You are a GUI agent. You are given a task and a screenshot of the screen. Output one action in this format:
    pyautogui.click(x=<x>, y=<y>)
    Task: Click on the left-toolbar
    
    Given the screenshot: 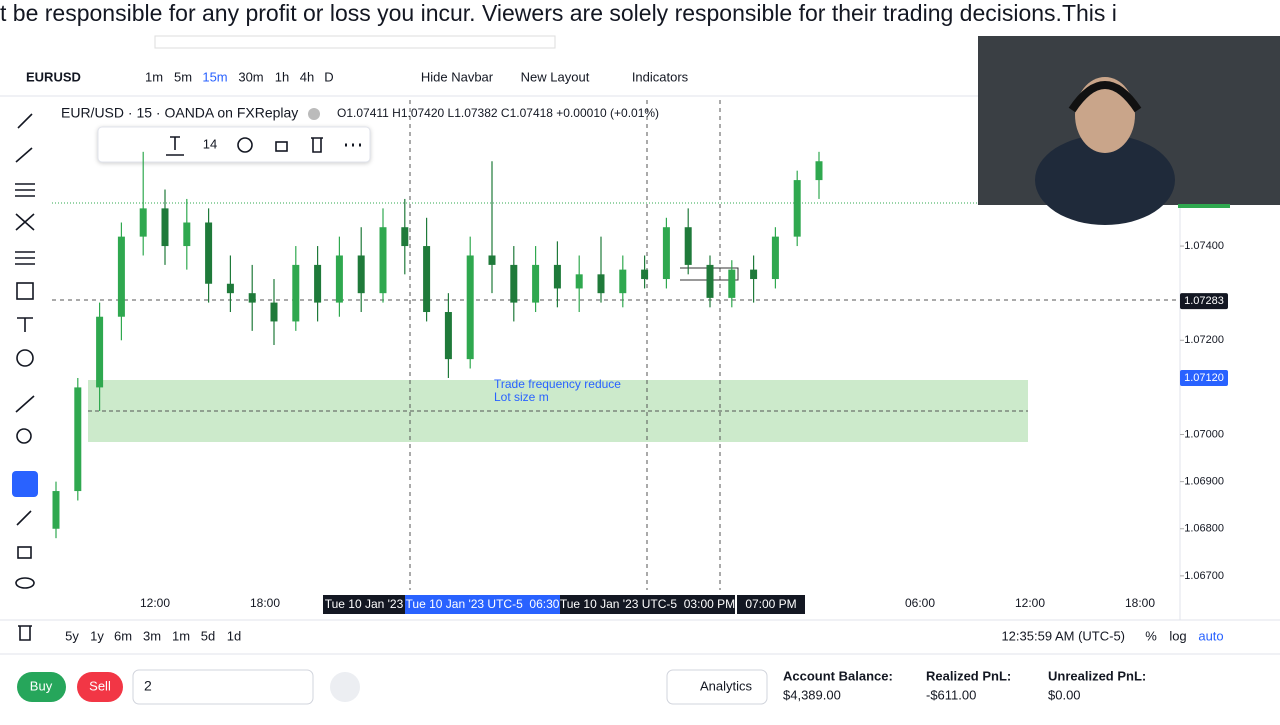 What is the action you would take?
    pyautogui.click(x=25, y=377)
    